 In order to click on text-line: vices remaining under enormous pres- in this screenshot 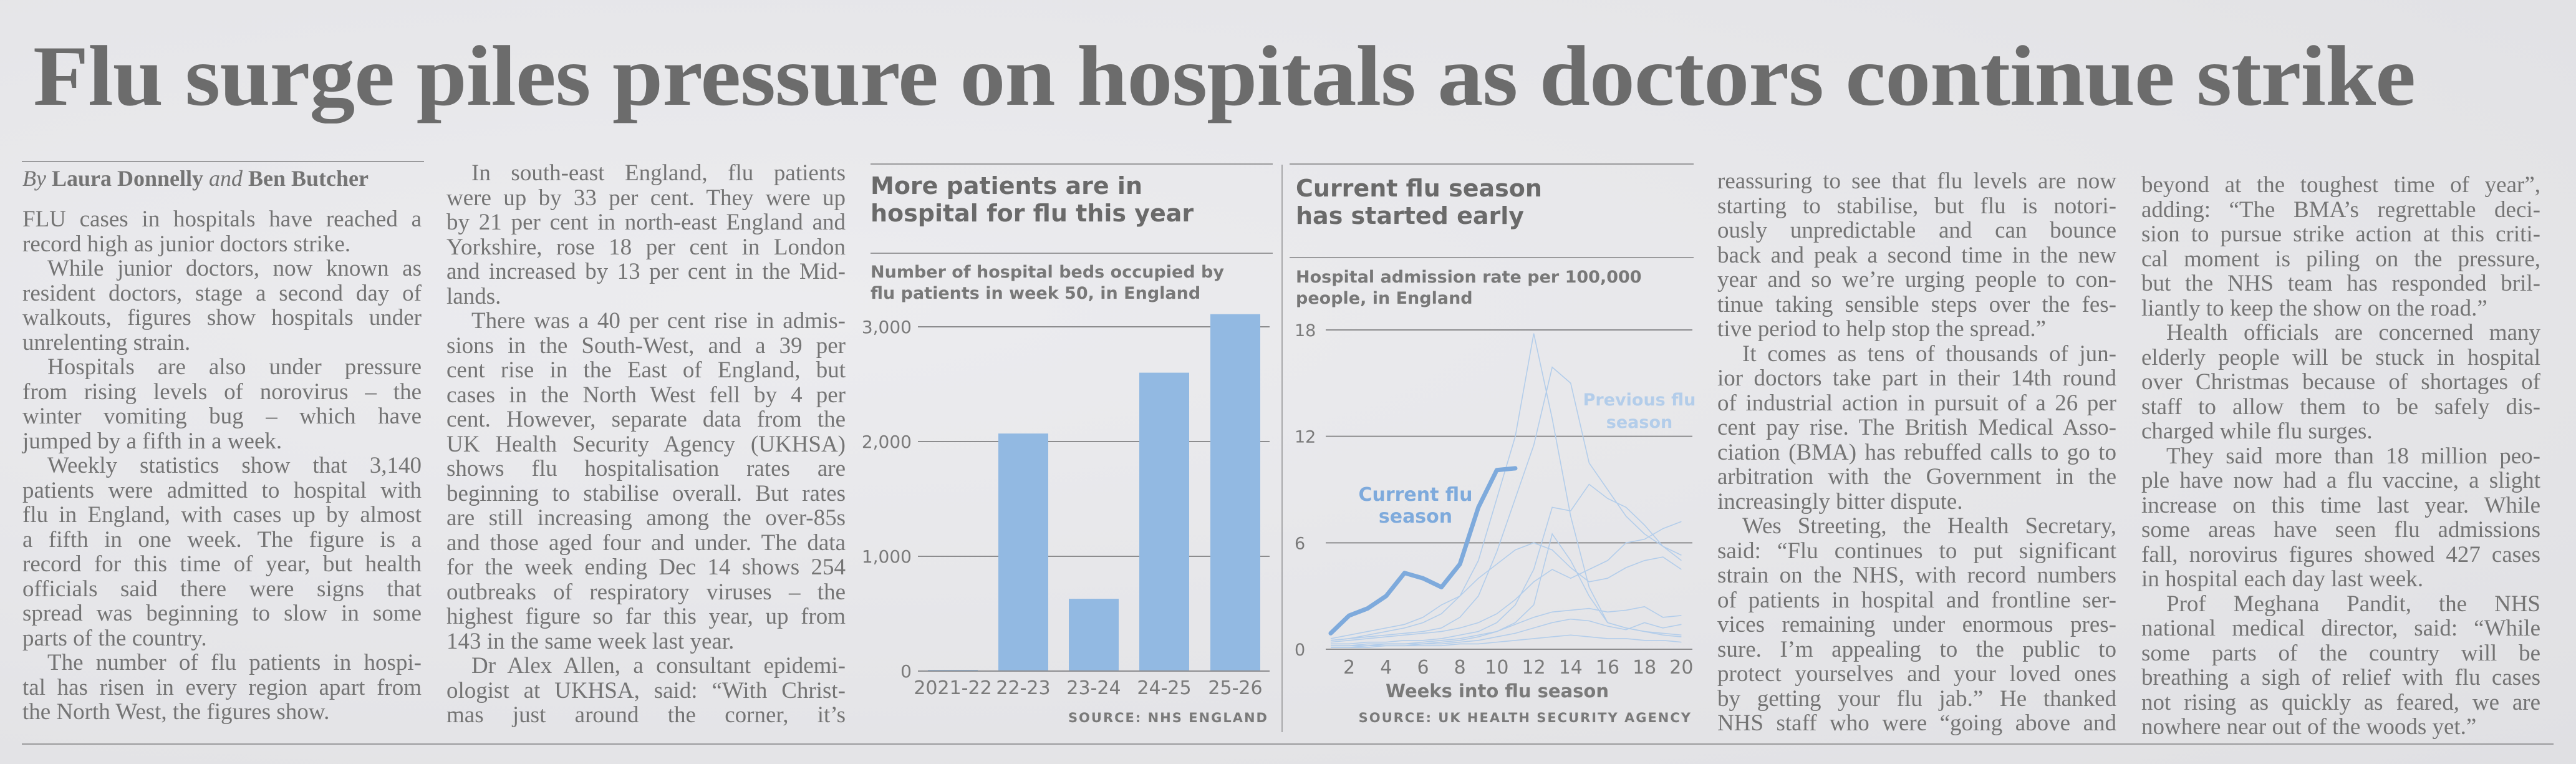, I will do `click(1916, 624)`.